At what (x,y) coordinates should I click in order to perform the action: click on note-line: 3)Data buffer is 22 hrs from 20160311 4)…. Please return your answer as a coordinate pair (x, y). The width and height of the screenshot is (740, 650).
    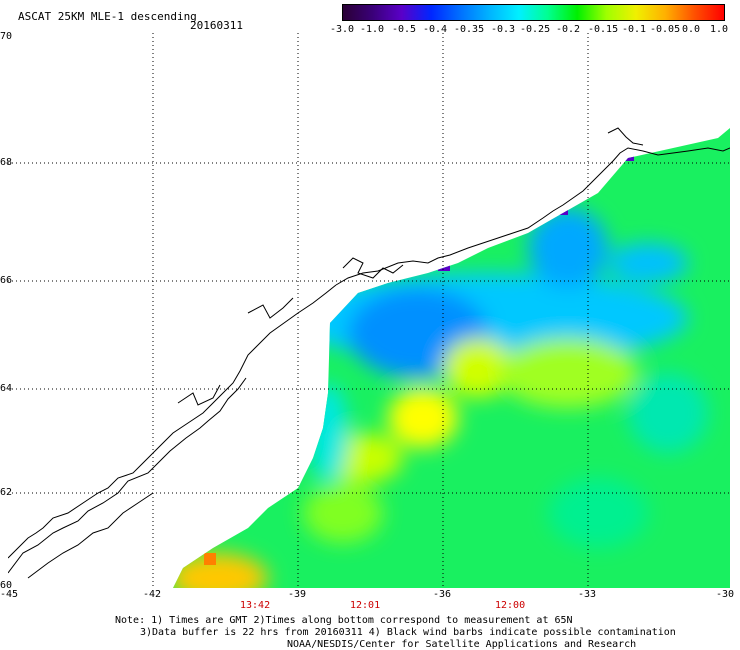
    Looking at the image, I should click on (408, 632).